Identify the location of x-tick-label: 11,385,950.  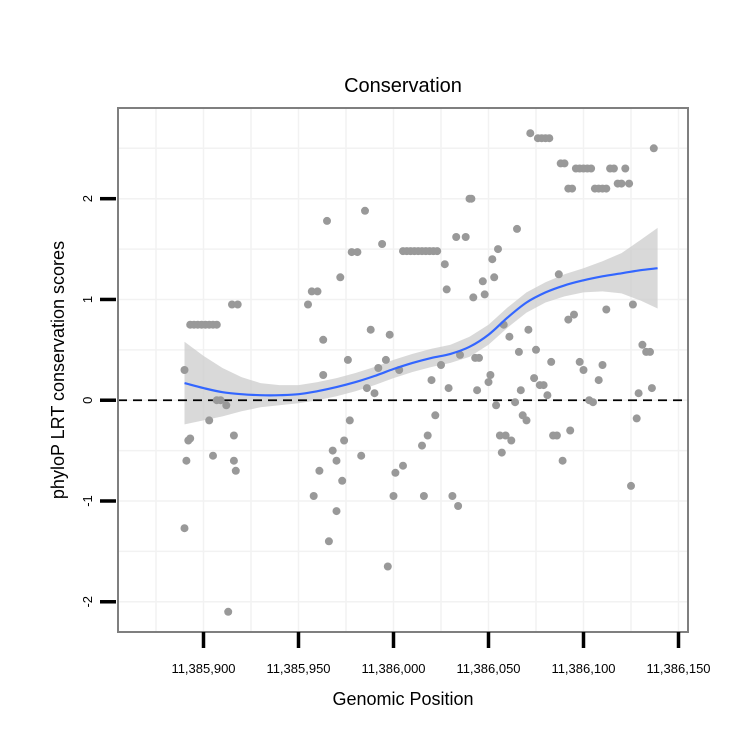
(298, 668).